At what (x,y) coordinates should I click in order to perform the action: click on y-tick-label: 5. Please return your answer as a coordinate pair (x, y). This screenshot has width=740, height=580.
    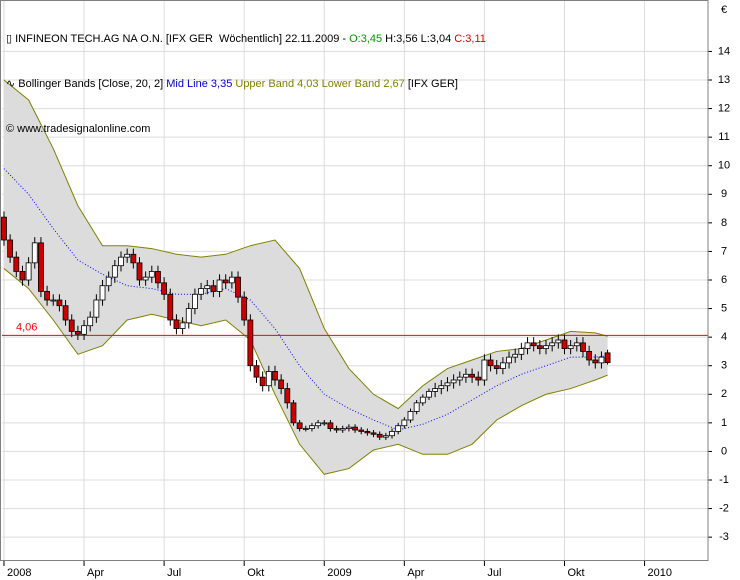
    Looking at the image, I should click on (724, 308).